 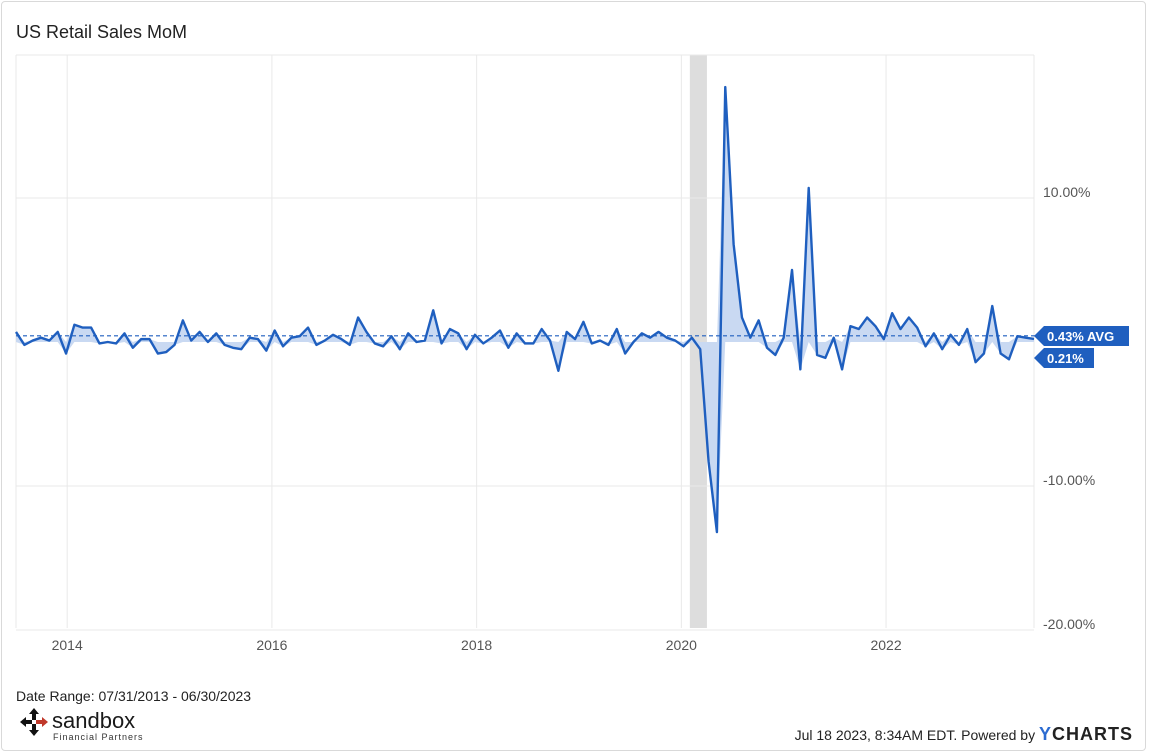 What do you see at coordinates (998, 735) in the screenshot?
I see `footer-powered-by: Powered by` at bounding box center [998, 735].